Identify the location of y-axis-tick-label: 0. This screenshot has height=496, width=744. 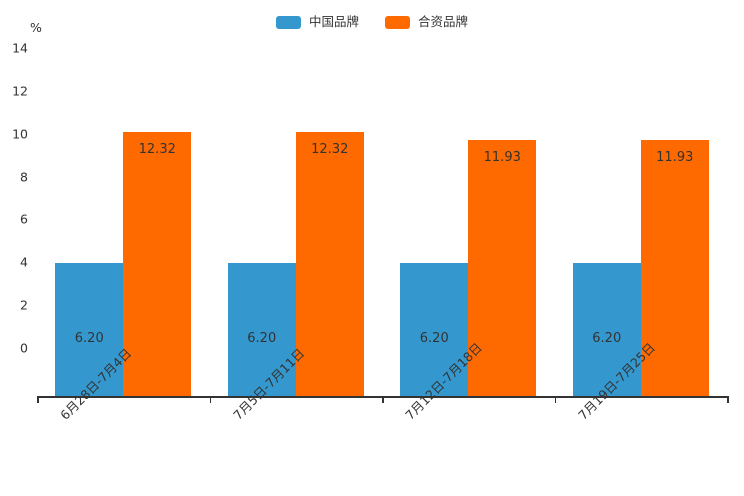
(24, 348).